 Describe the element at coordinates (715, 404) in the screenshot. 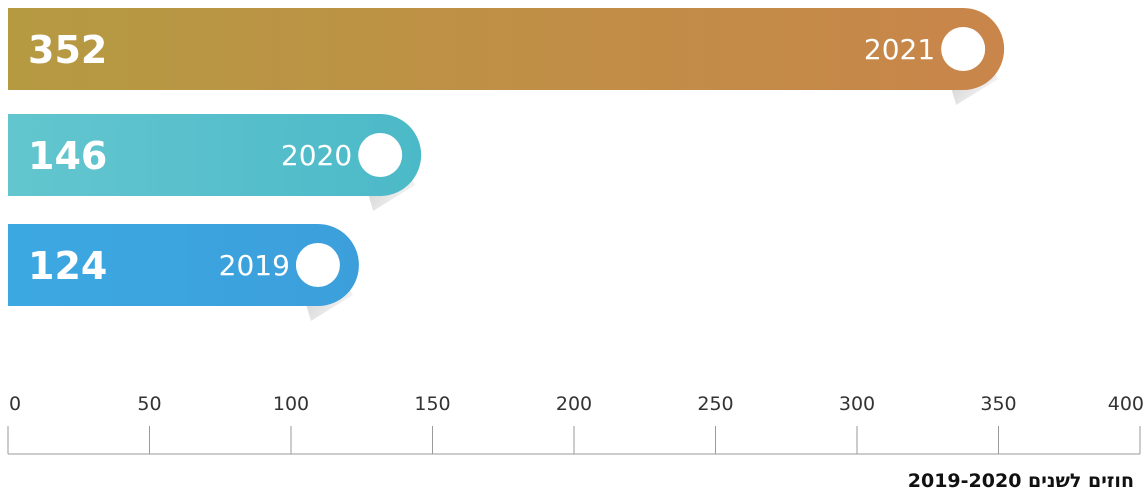

I see `x-tick-label: 250` at that location.